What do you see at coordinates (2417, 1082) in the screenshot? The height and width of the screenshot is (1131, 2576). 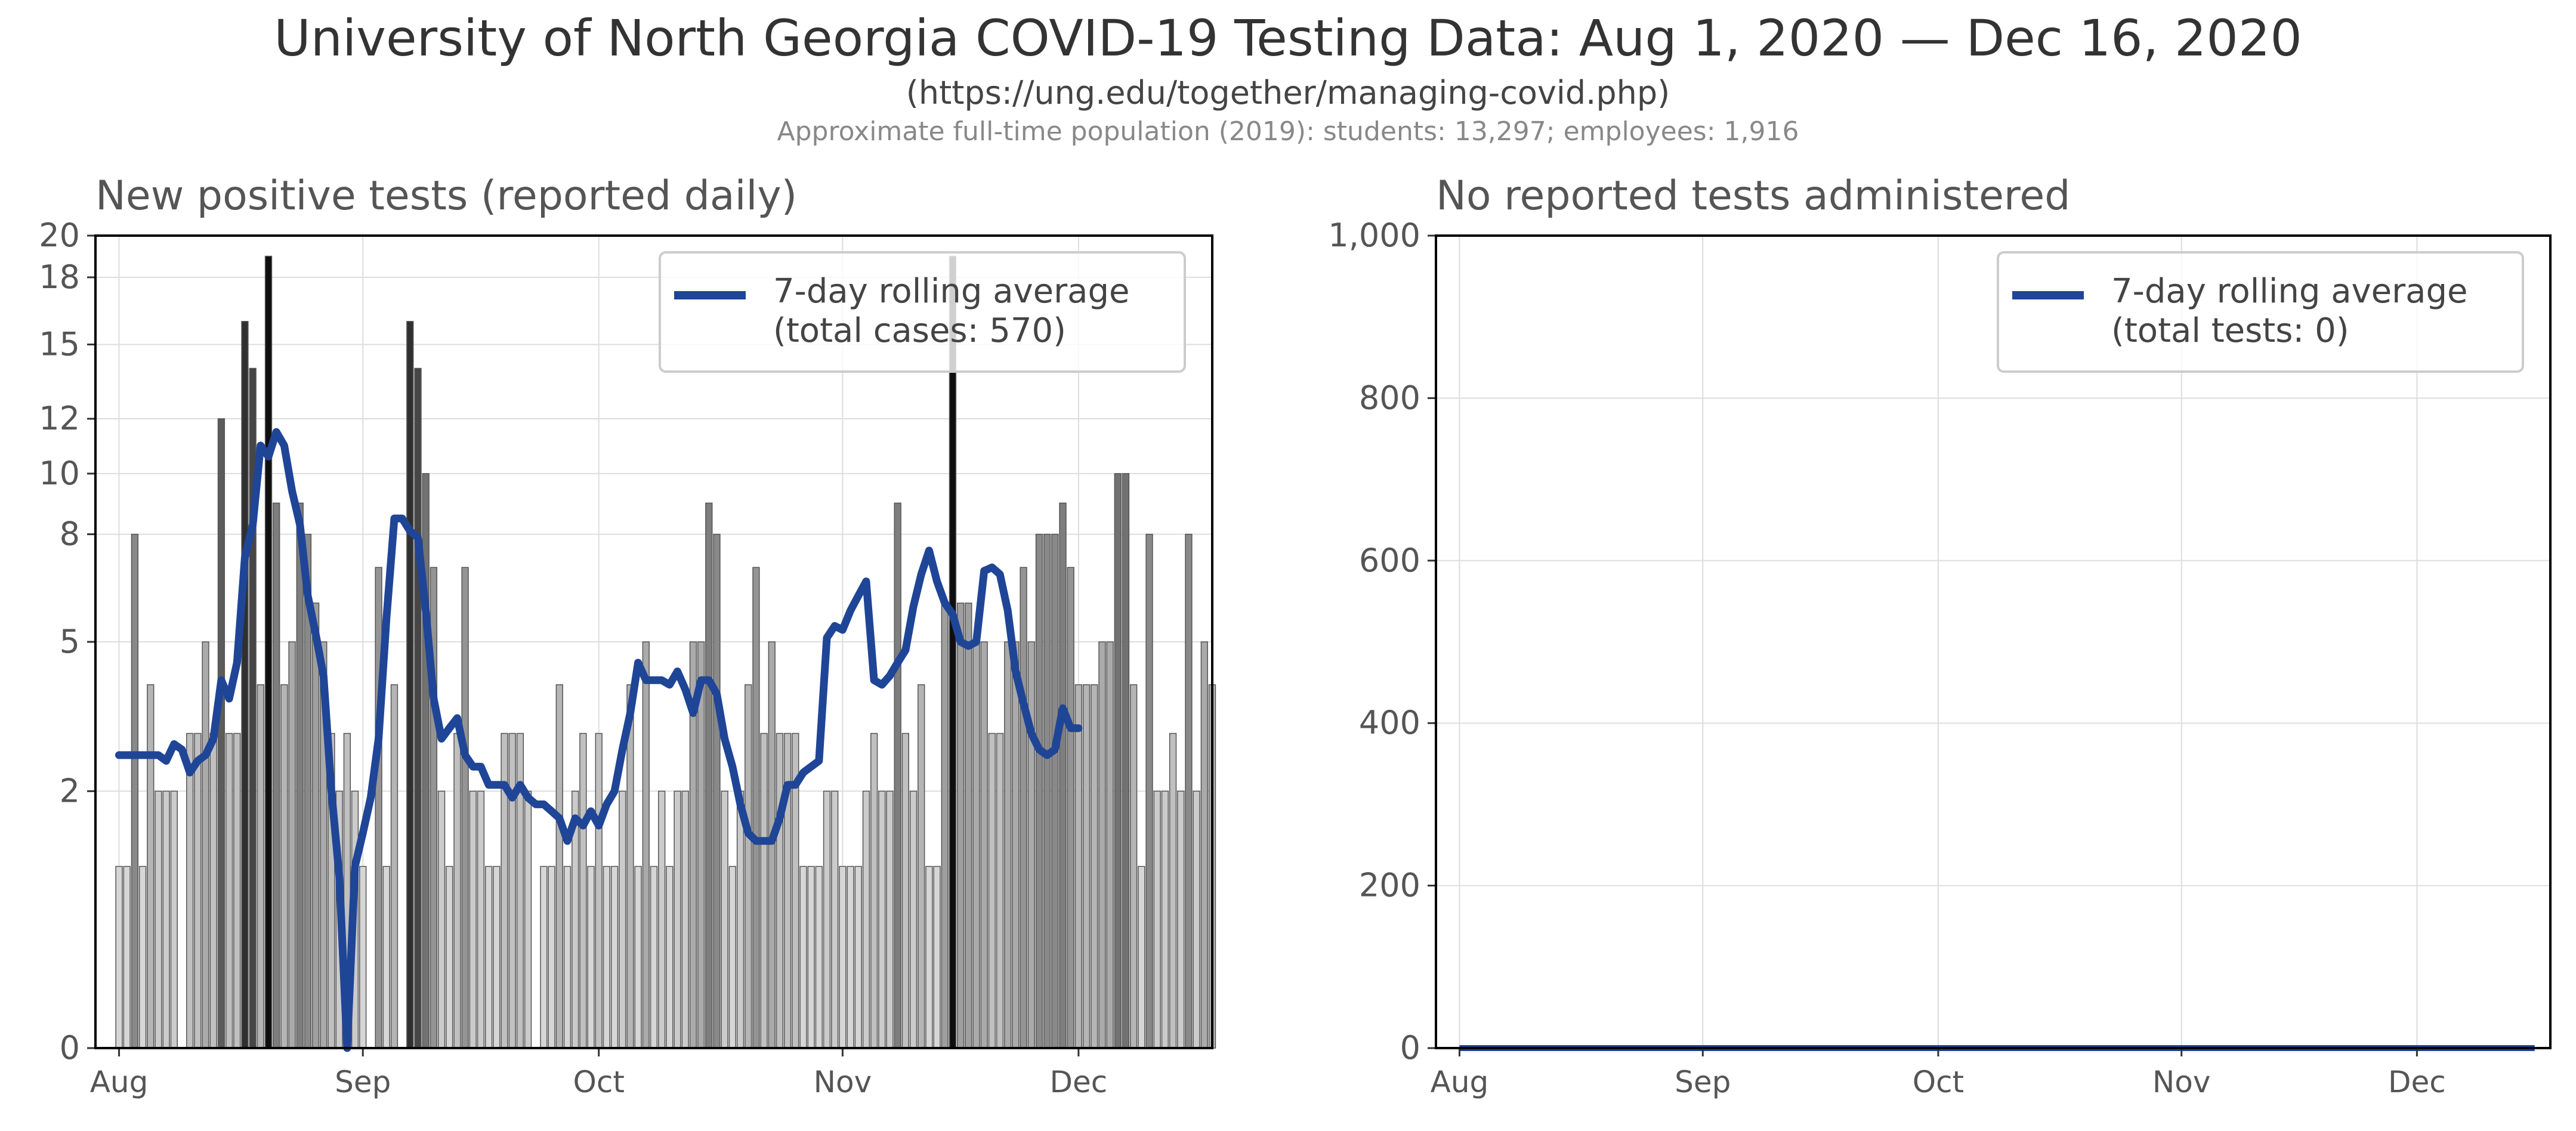 I see `x-tick-label: Dec` at bounding box center [2417, 1082].